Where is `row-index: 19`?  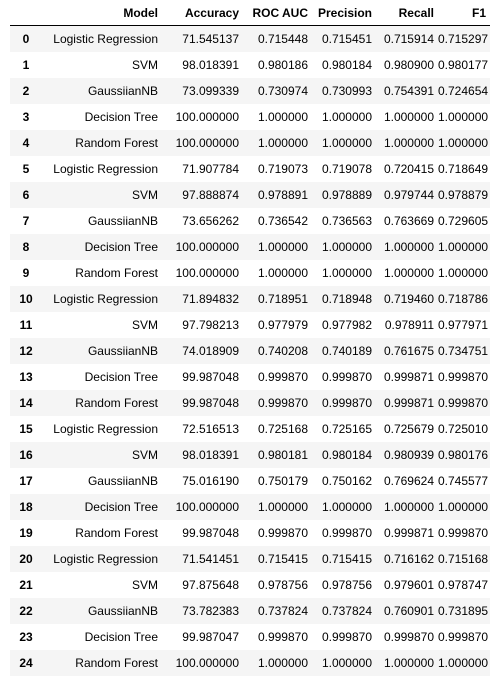 row-index: 19 is located at coordinates (26, 532).